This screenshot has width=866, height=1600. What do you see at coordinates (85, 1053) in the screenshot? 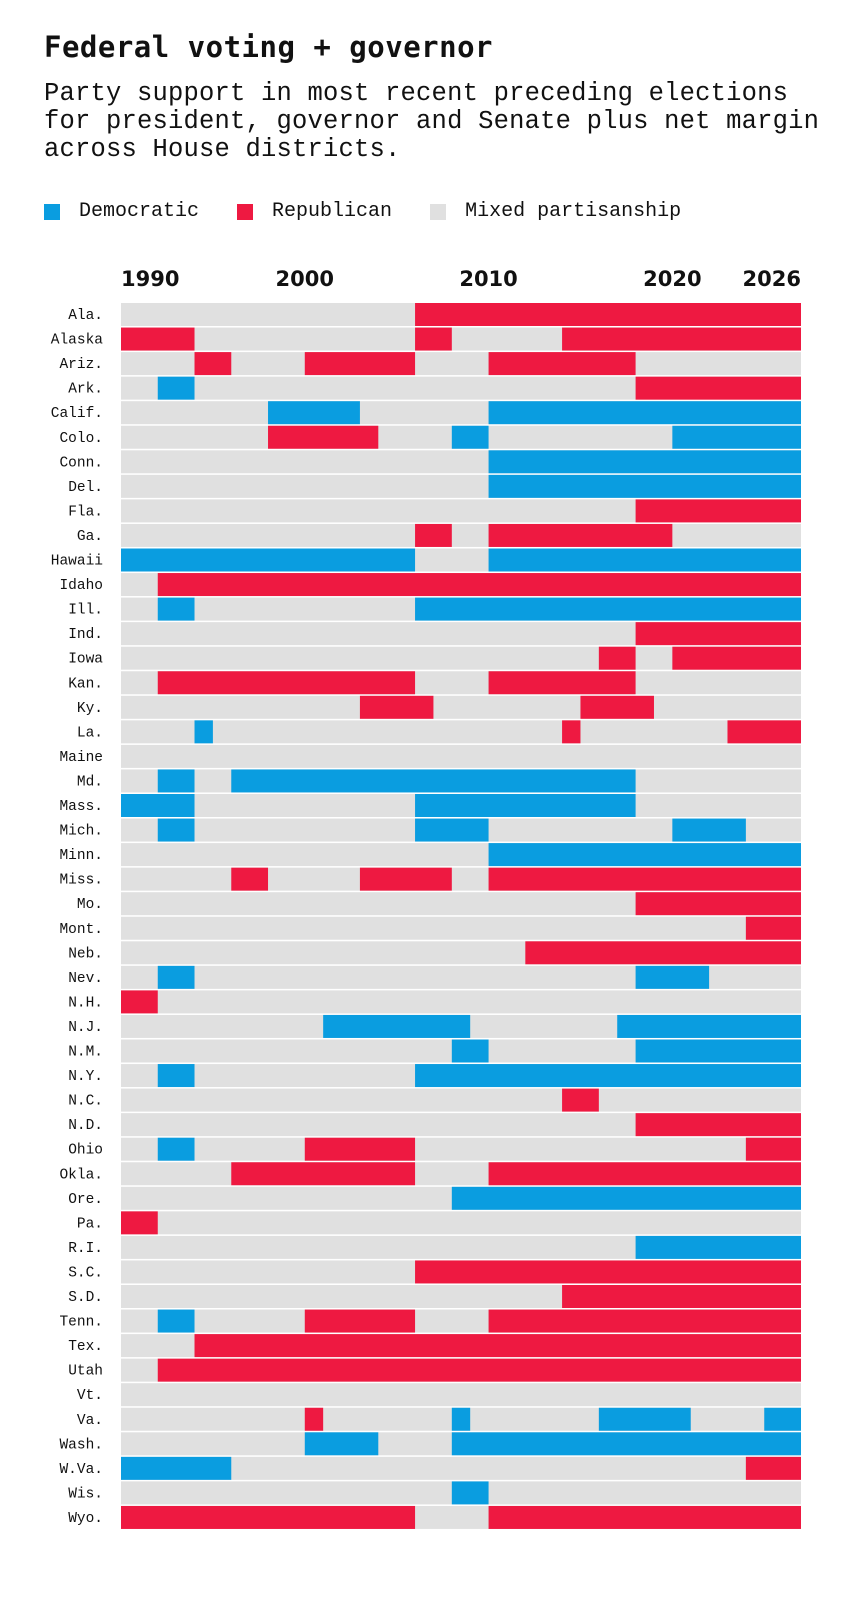
I see `row-label: N.M.` at bounding box center [85, 1053].